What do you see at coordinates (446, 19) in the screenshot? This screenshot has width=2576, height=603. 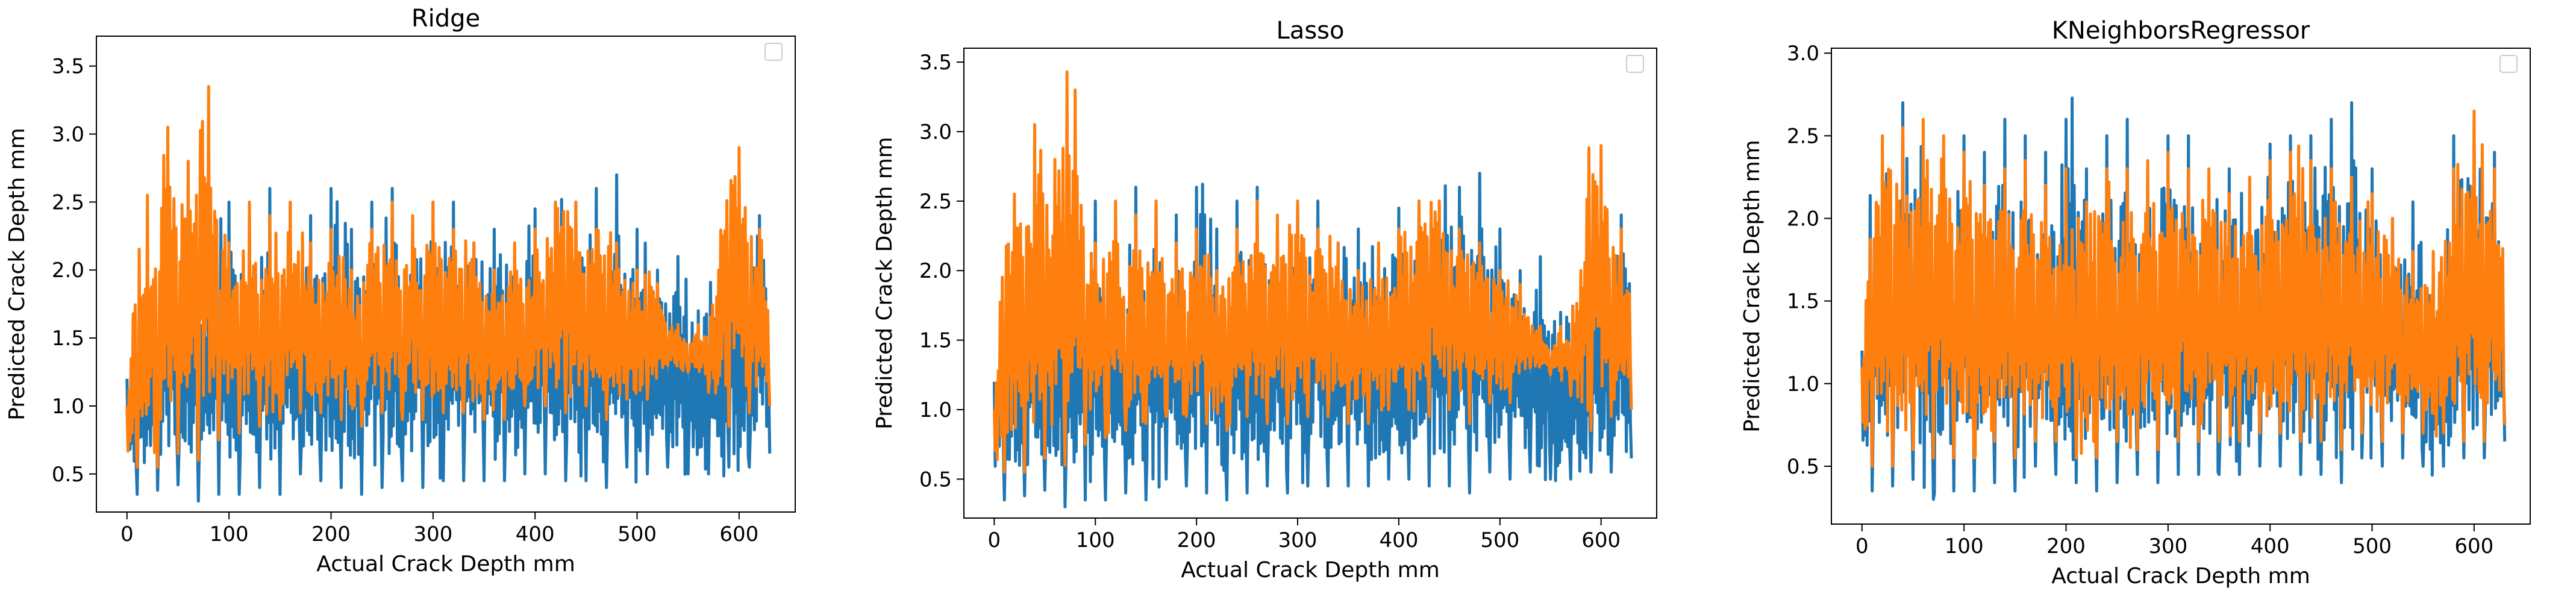 I see `subplot-title: Ridge` at bounding box center [446, 19].